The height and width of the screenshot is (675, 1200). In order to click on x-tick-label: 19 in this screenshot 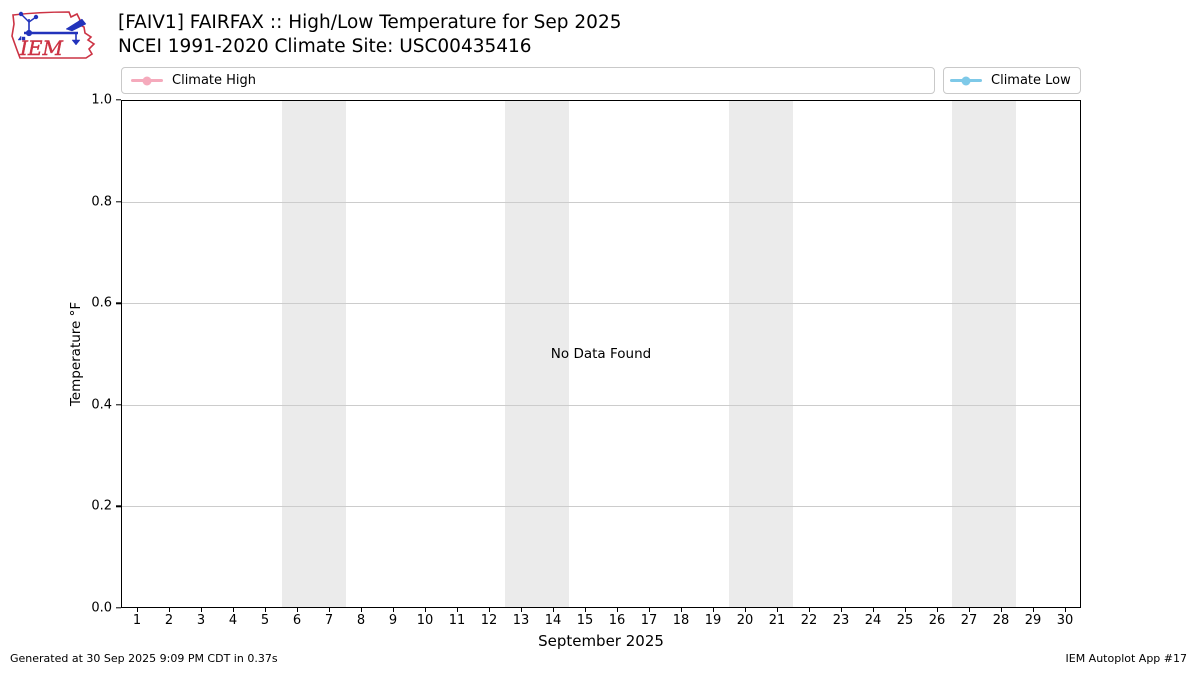, I will do `click(713, 620)`.